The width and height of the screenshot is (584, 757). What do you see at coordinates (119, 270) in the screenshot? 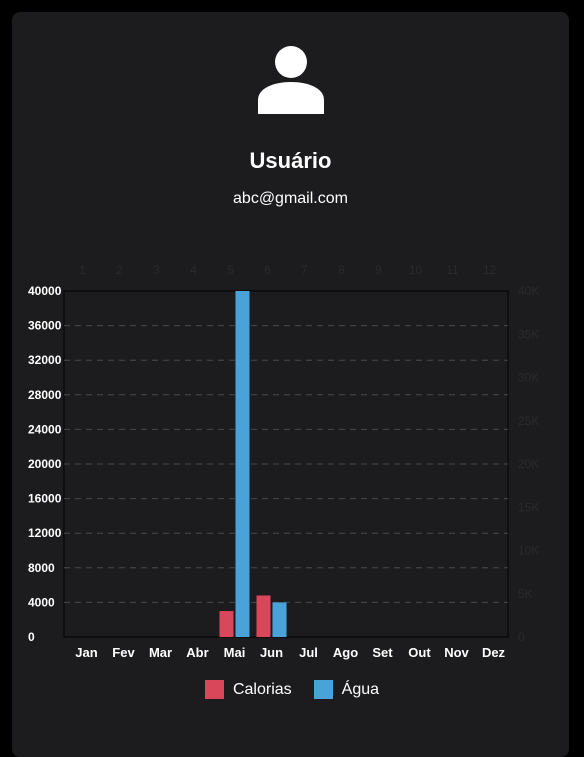
I see `x-top-tick-label: 2` at bounding box center [119, 270].